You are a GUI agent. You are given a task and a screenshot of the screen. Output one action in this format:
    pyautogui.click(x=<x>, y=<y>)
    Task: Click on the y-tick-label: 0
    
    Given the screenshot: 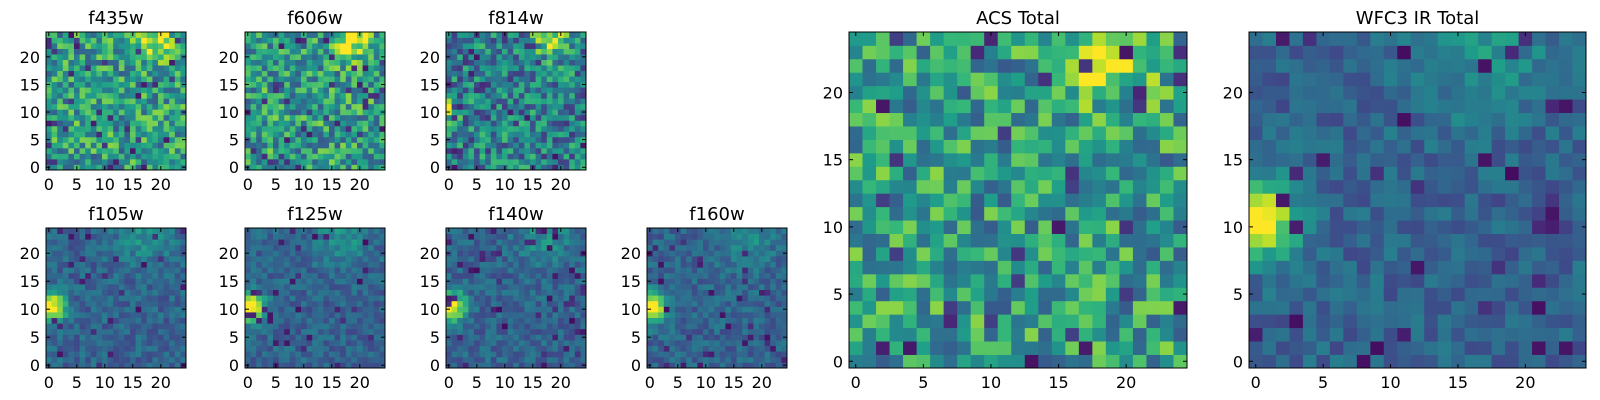 What is the action you would take?
    pyautogui.click(x=234, y=365)
    